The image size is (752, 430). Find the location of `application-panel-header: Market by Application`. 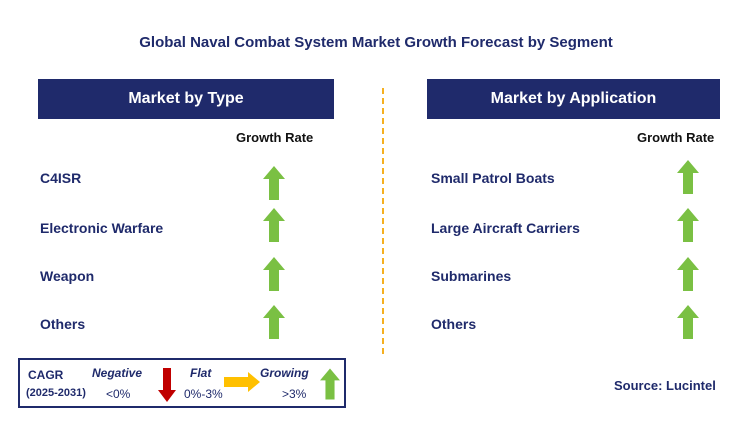

application-panel-header: Market by Application is located at coordinates (573, 99).